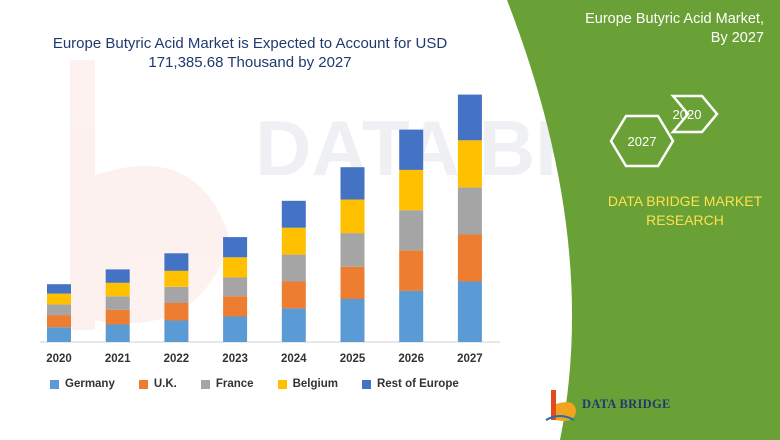 The image size is (780, 440). What do you see at coordinates (315, 384) in the screenshot?
I see `legend-label: Belgium` at bounding box center [315, 384].